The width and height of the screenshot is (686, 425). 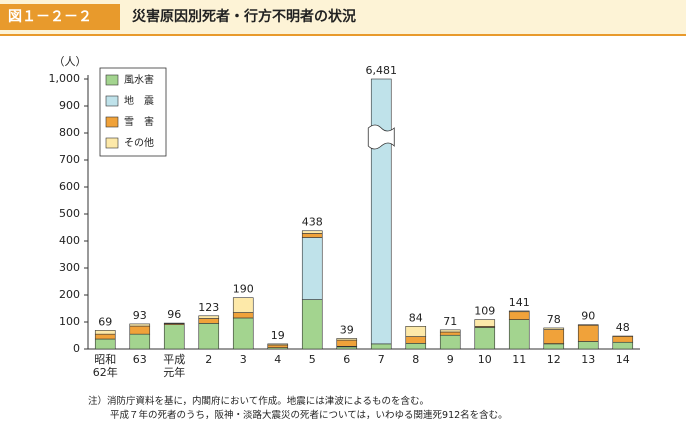 What do you see at coordinates (139, 359) in the screenshot?
I see `x-tick-label: 63` at bounding box center [139, 359].